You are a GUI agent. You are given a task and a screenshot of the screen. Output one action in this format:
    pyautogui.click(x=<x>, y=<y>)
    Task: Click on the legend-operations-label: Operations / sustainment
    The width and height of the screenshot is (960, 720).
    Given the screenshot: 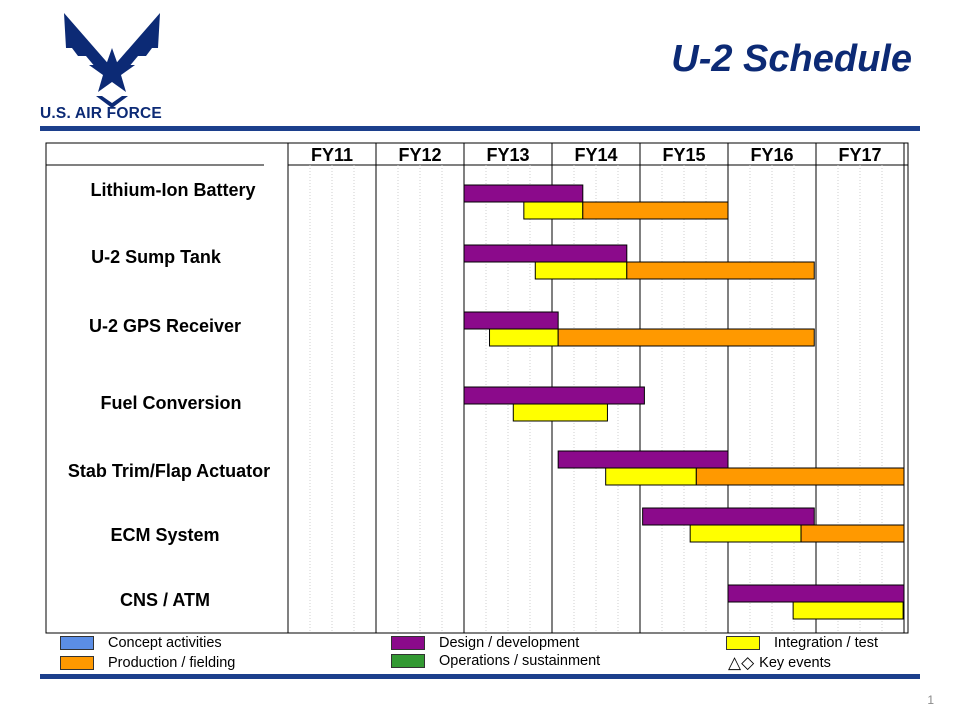 What is the action you would take?
    pyautogui.click(x=520, y=661)
    